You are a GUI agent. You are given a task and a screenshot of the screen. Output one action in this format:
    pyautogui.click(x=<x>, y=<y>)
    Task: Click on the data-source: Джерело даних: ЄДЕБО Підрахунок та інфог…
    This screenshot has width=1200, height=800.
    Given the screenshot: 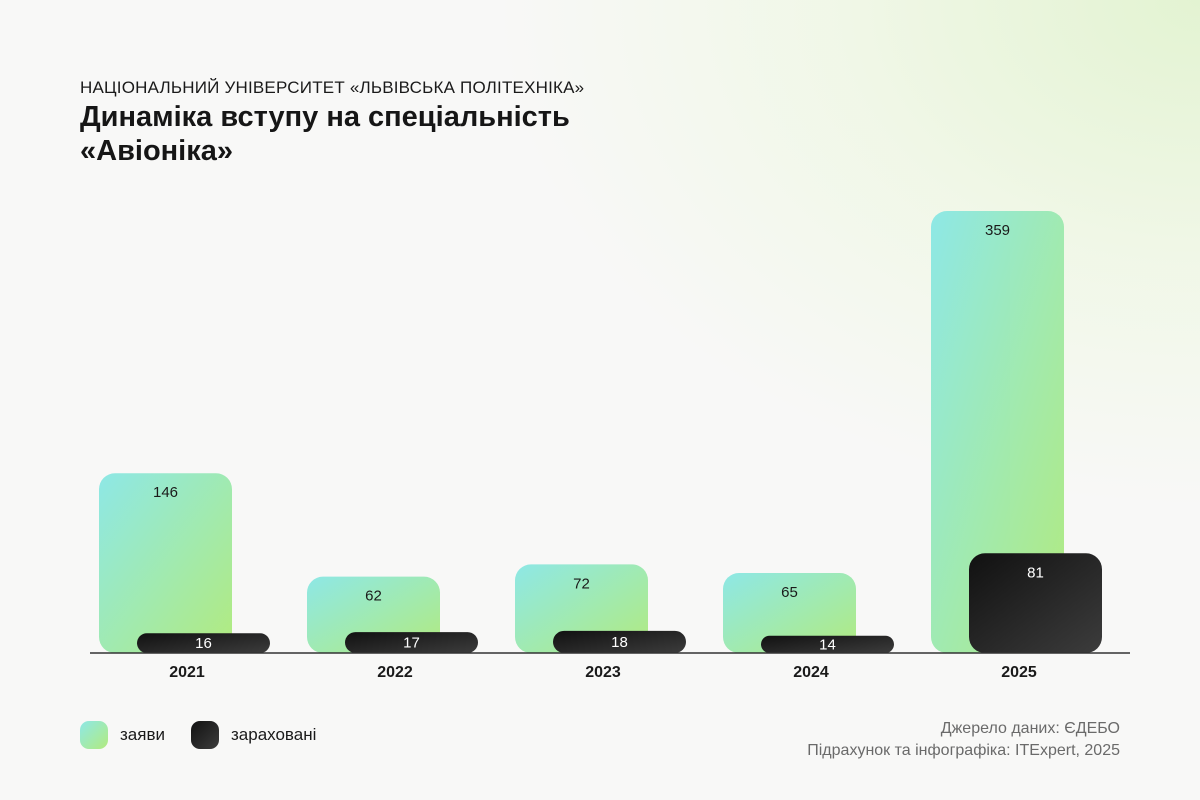 What is the action you would take?
    pyautogui.click(x=963, y=740)
    